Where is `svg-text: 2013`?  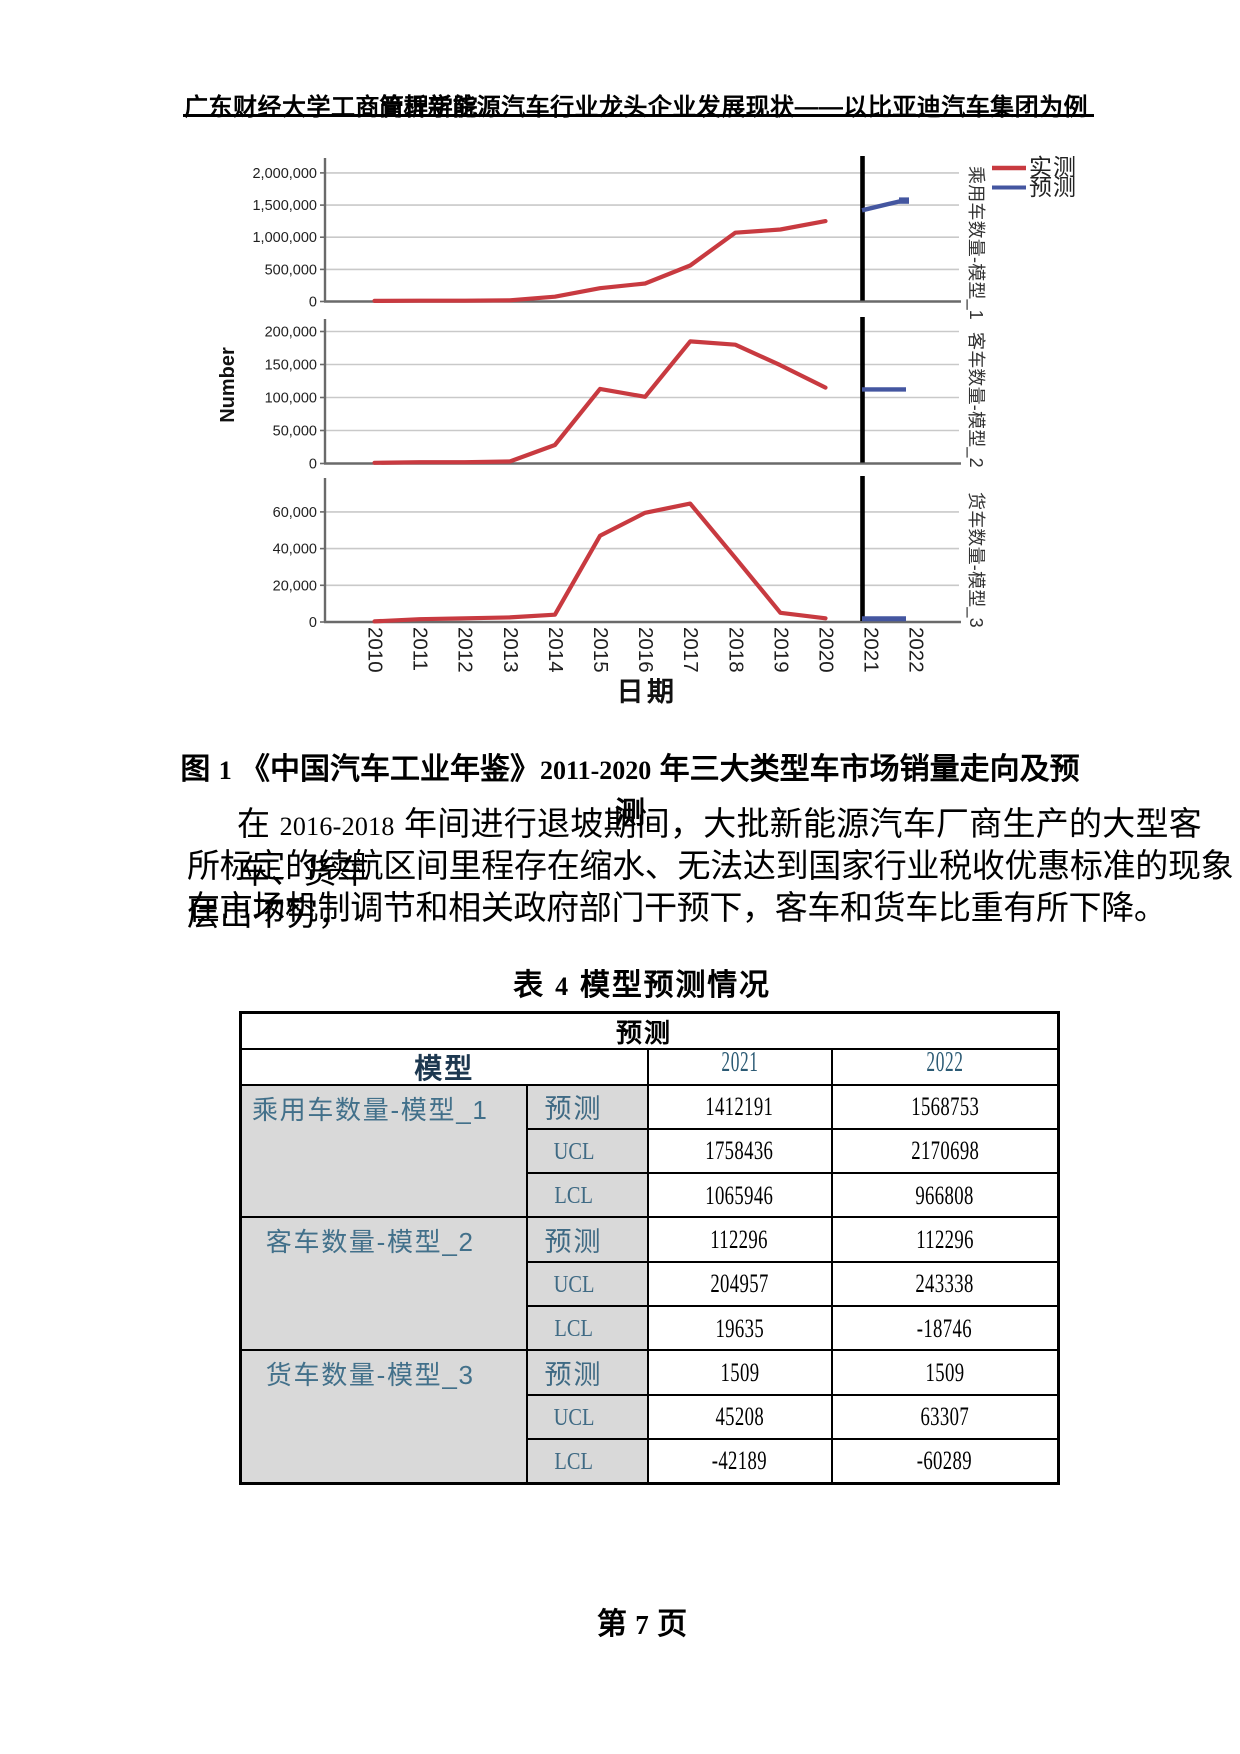
svg-text: 2013 is located at coordinates (510, 650).